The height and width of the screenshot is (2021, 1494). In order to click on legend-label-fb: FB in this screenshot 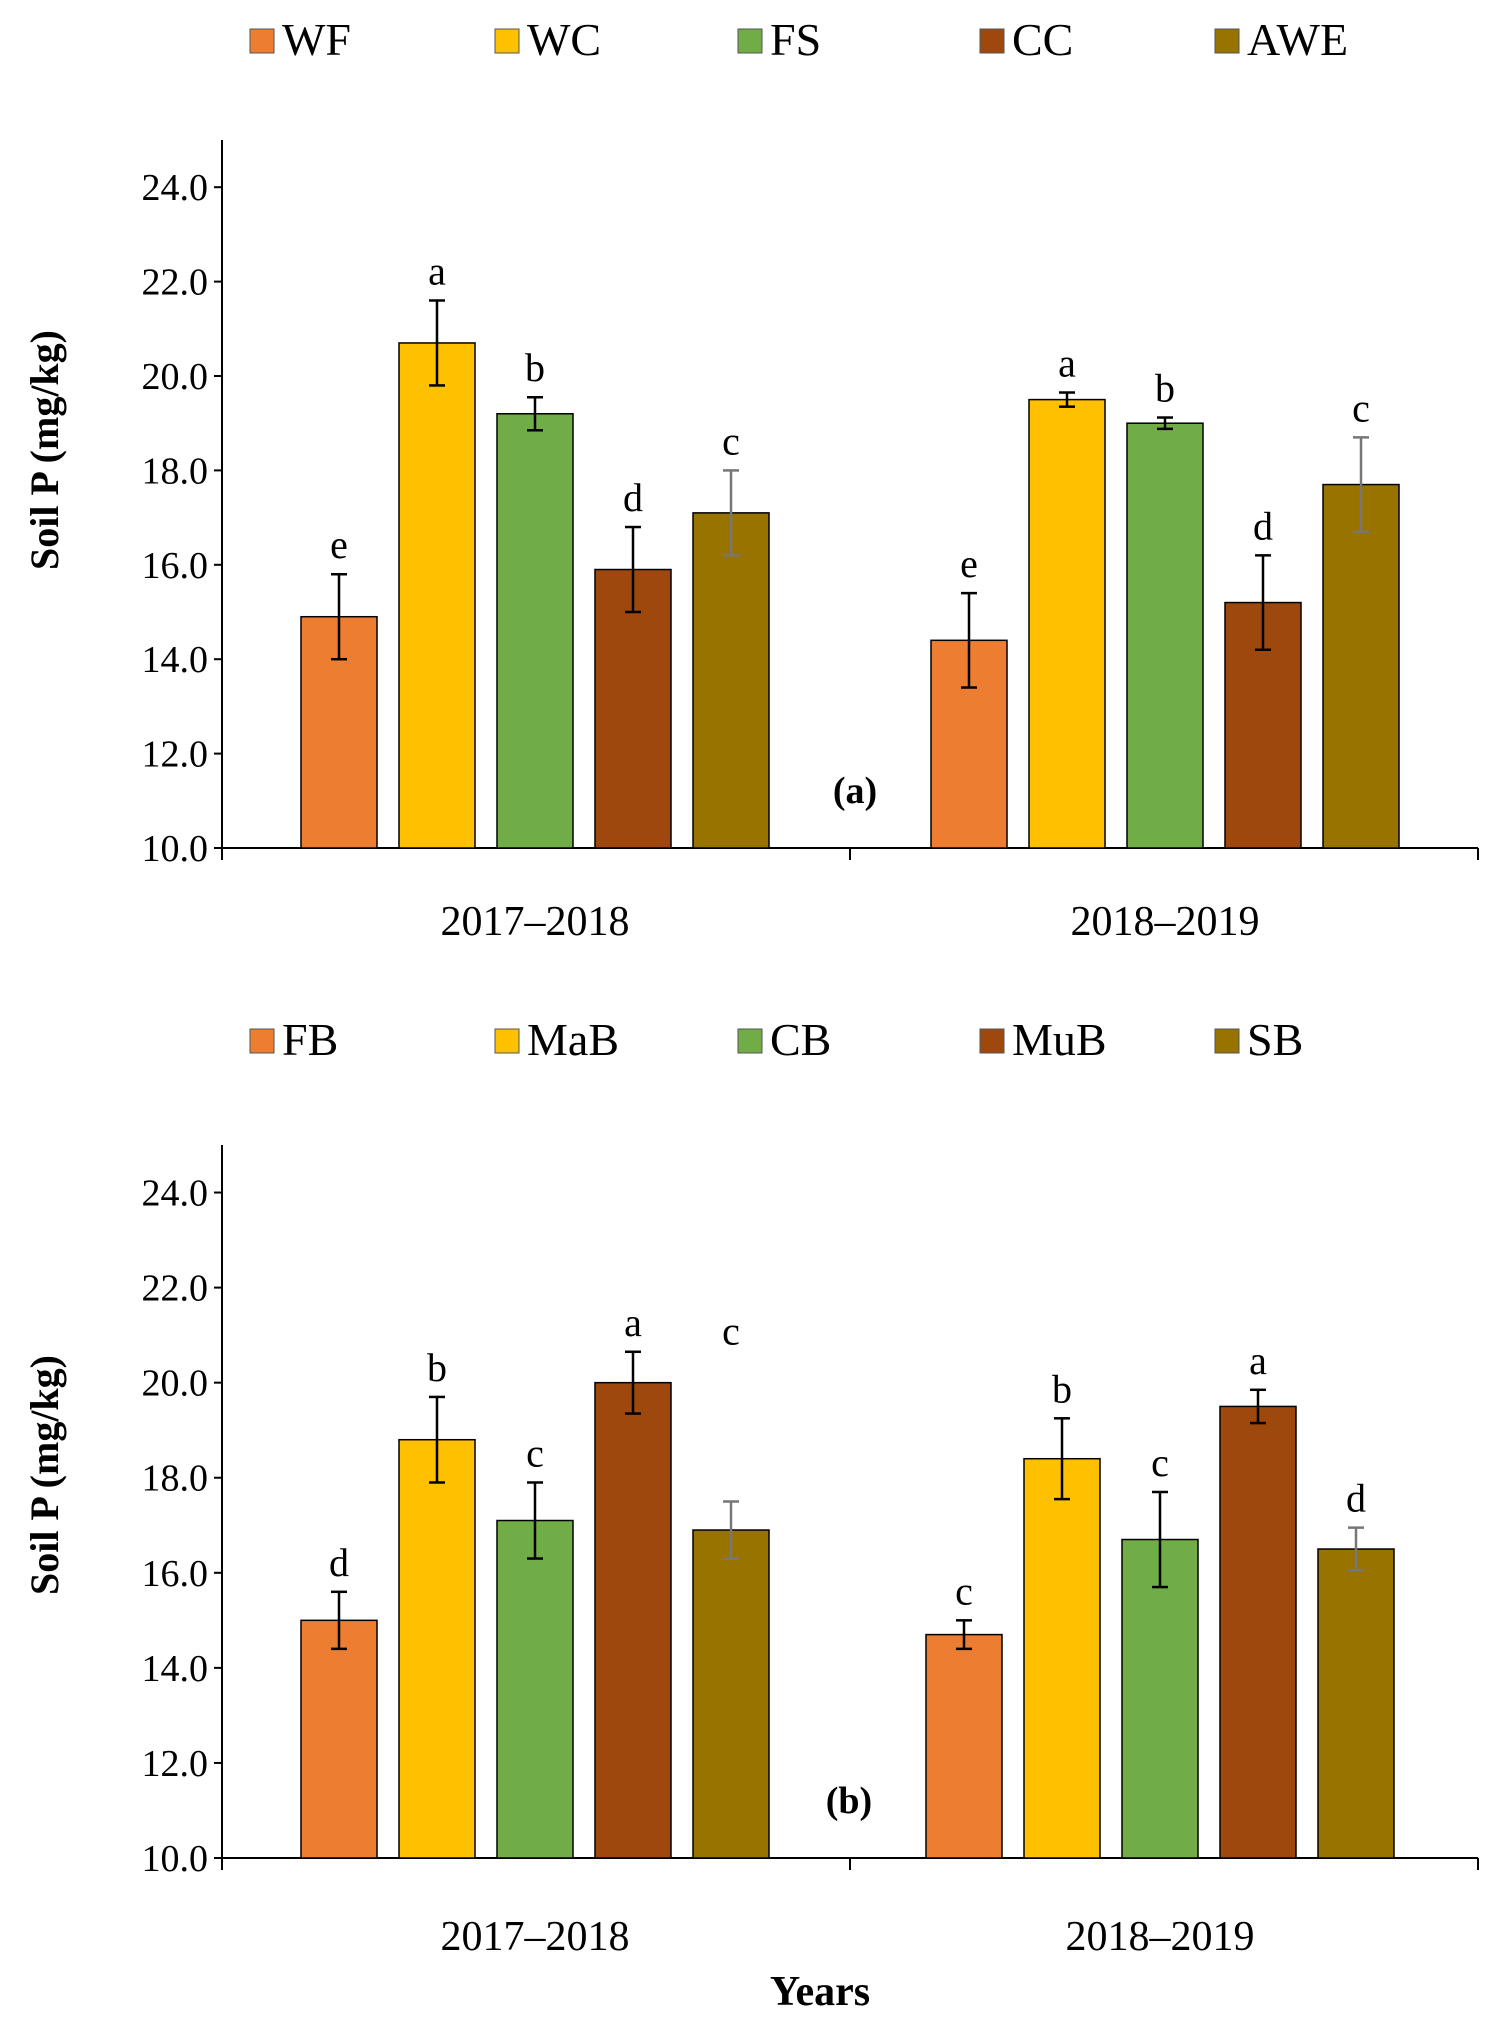, I will do `click(310, 1039)`.